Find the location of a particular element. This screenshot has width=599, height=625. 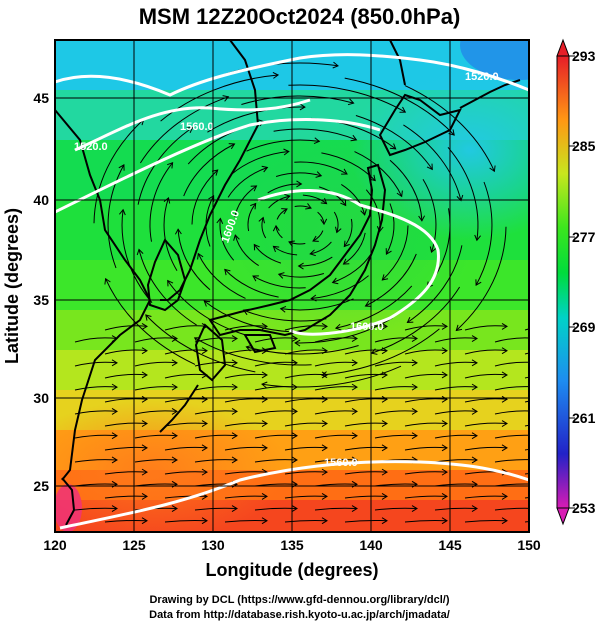

coastline-korea-peninsula is located at coordinates (166, 275).